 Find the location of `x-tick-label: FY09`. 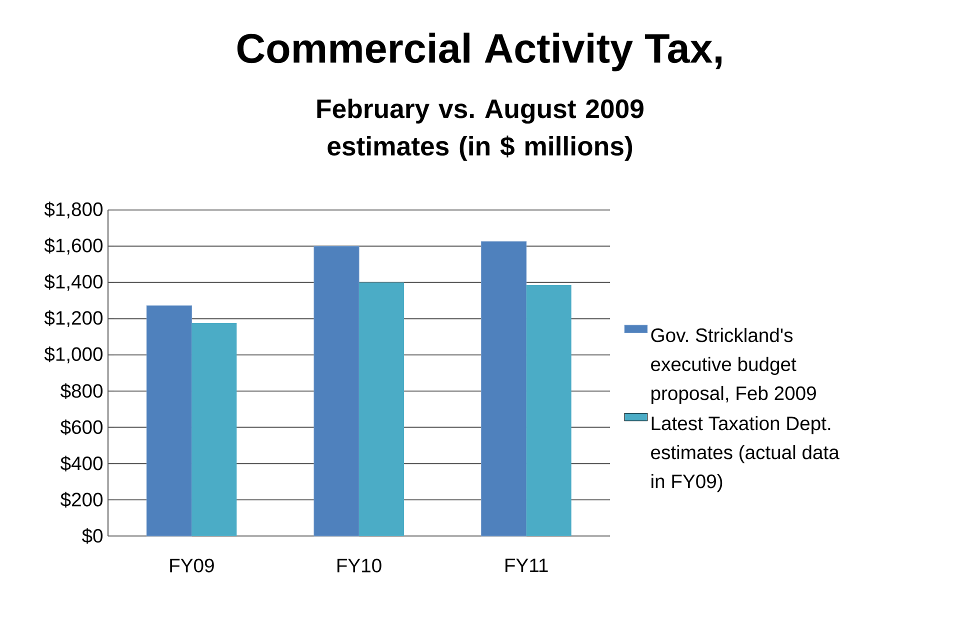

x-tick-label: FY09 is located at coordinates (192, 565).